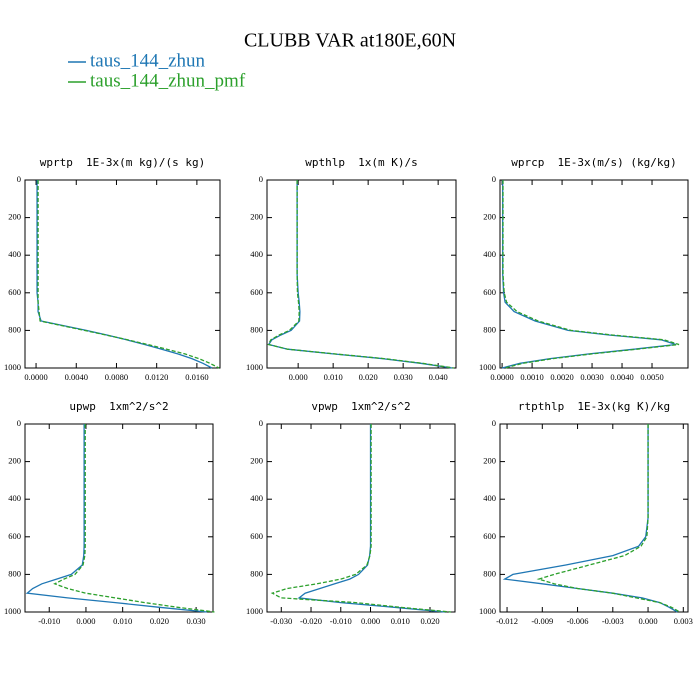 This screenshot has width=700, height=700. I want to click on panel-title: vpwp 1xm^2/s^2, so click(360, 406).